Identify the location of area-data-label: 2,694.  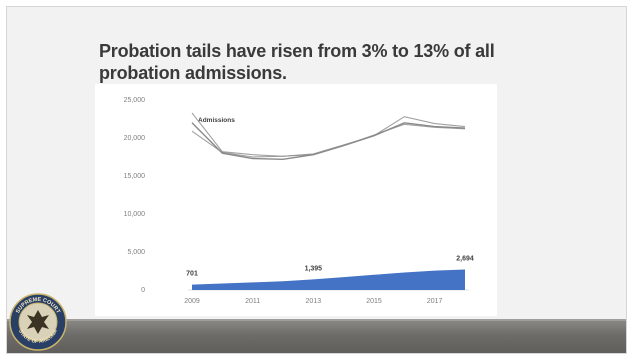
(465, 259).